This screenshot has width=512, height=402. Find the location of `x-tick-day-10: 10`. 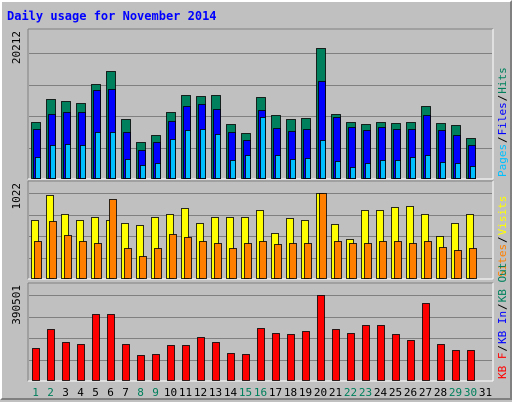

x-tick-day-10: 10 is located at coordinates (170, 392).